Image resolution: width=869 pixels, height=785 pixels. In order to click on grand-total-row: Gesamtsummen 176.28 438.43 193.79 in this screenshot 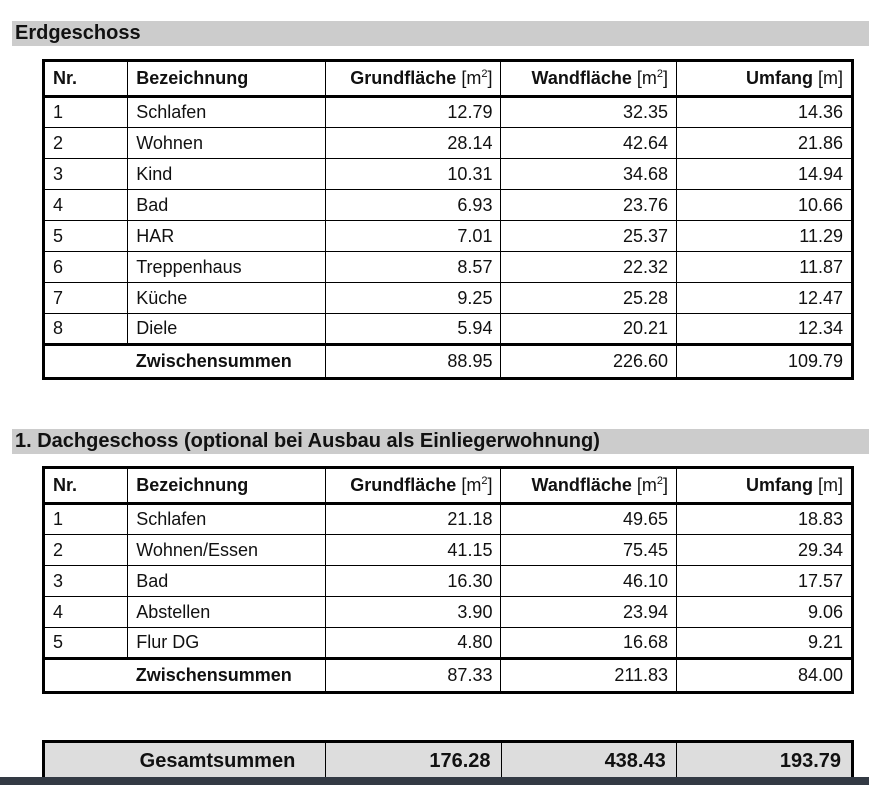, I will do `click(448, 760)`.